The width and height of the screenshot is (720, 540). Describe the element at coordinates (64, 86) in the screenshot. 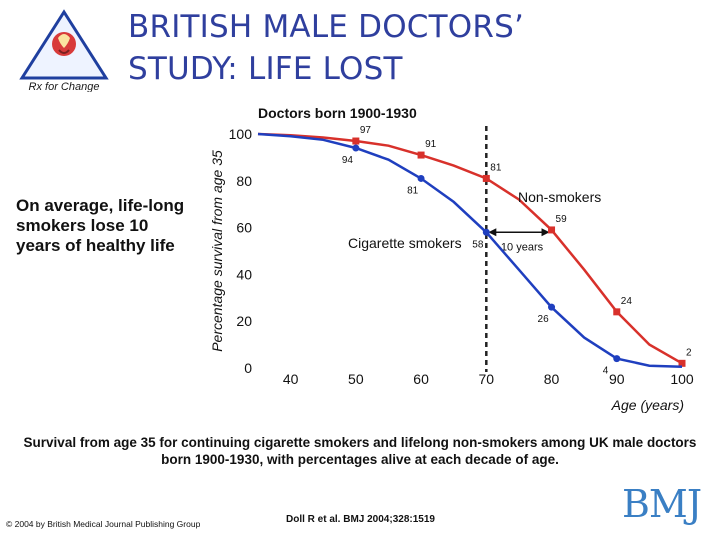

I see `logo-text: Rx for Change` at that location.